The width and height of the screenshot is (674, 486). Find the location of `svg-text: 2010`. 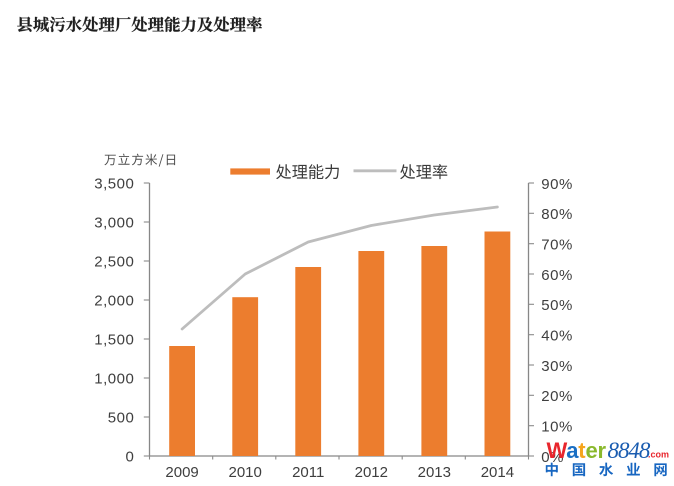

svg-text: 2010 is located at coordinates (245, 472).